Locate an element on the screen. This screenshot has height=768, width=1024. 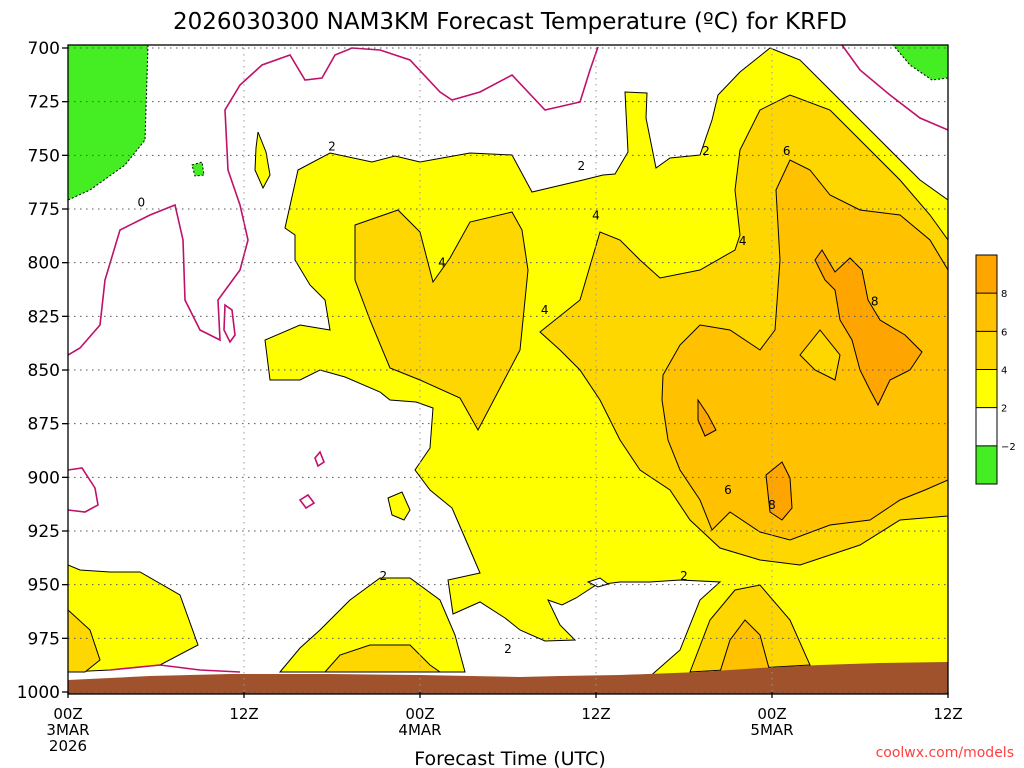
y-tick-label: 700 is located at coordinates (44, 49).